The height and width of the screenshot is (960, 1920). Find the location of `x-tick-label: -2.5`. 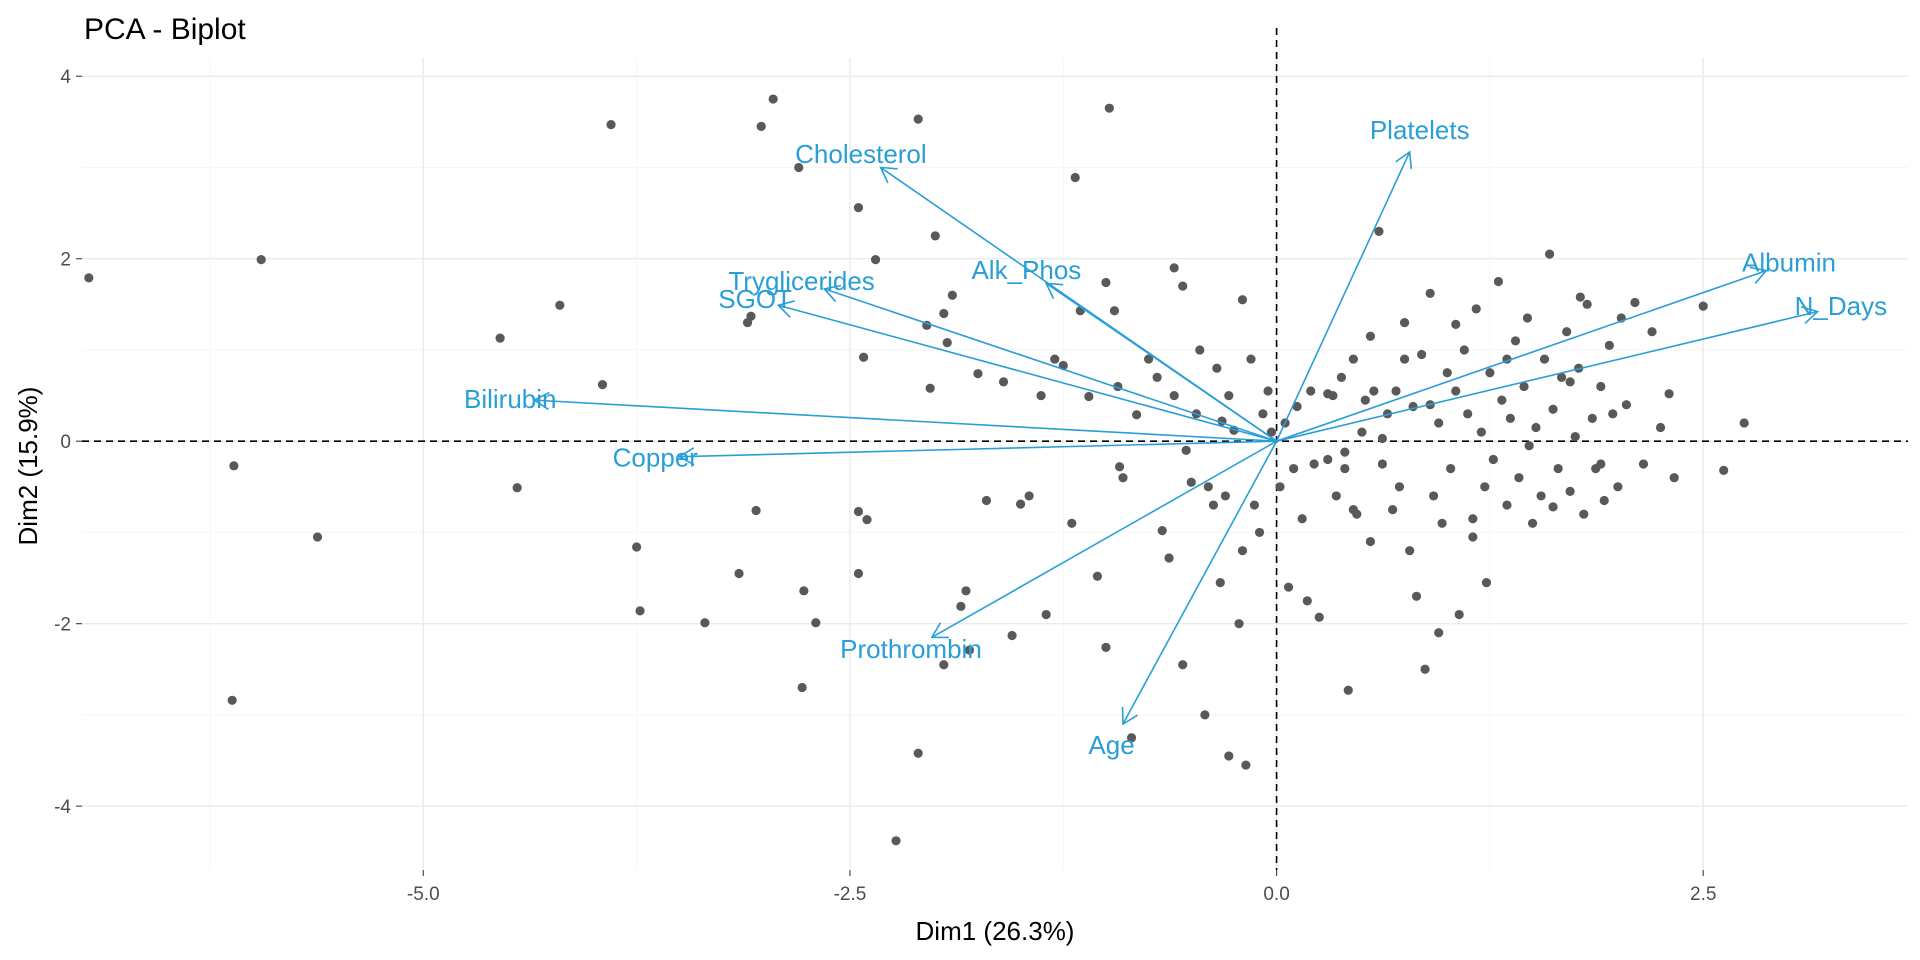

x-tick-label: -2.5 is located at coordinates (850, 894).